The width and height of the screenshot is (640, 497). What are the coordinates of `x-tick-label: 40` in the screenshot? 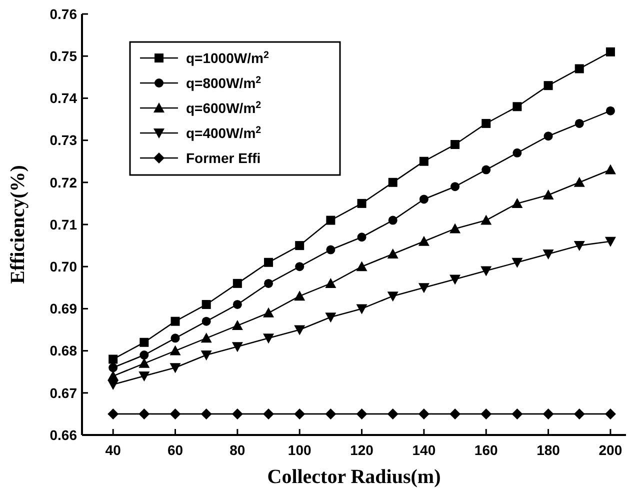 It's located at (113, 450).